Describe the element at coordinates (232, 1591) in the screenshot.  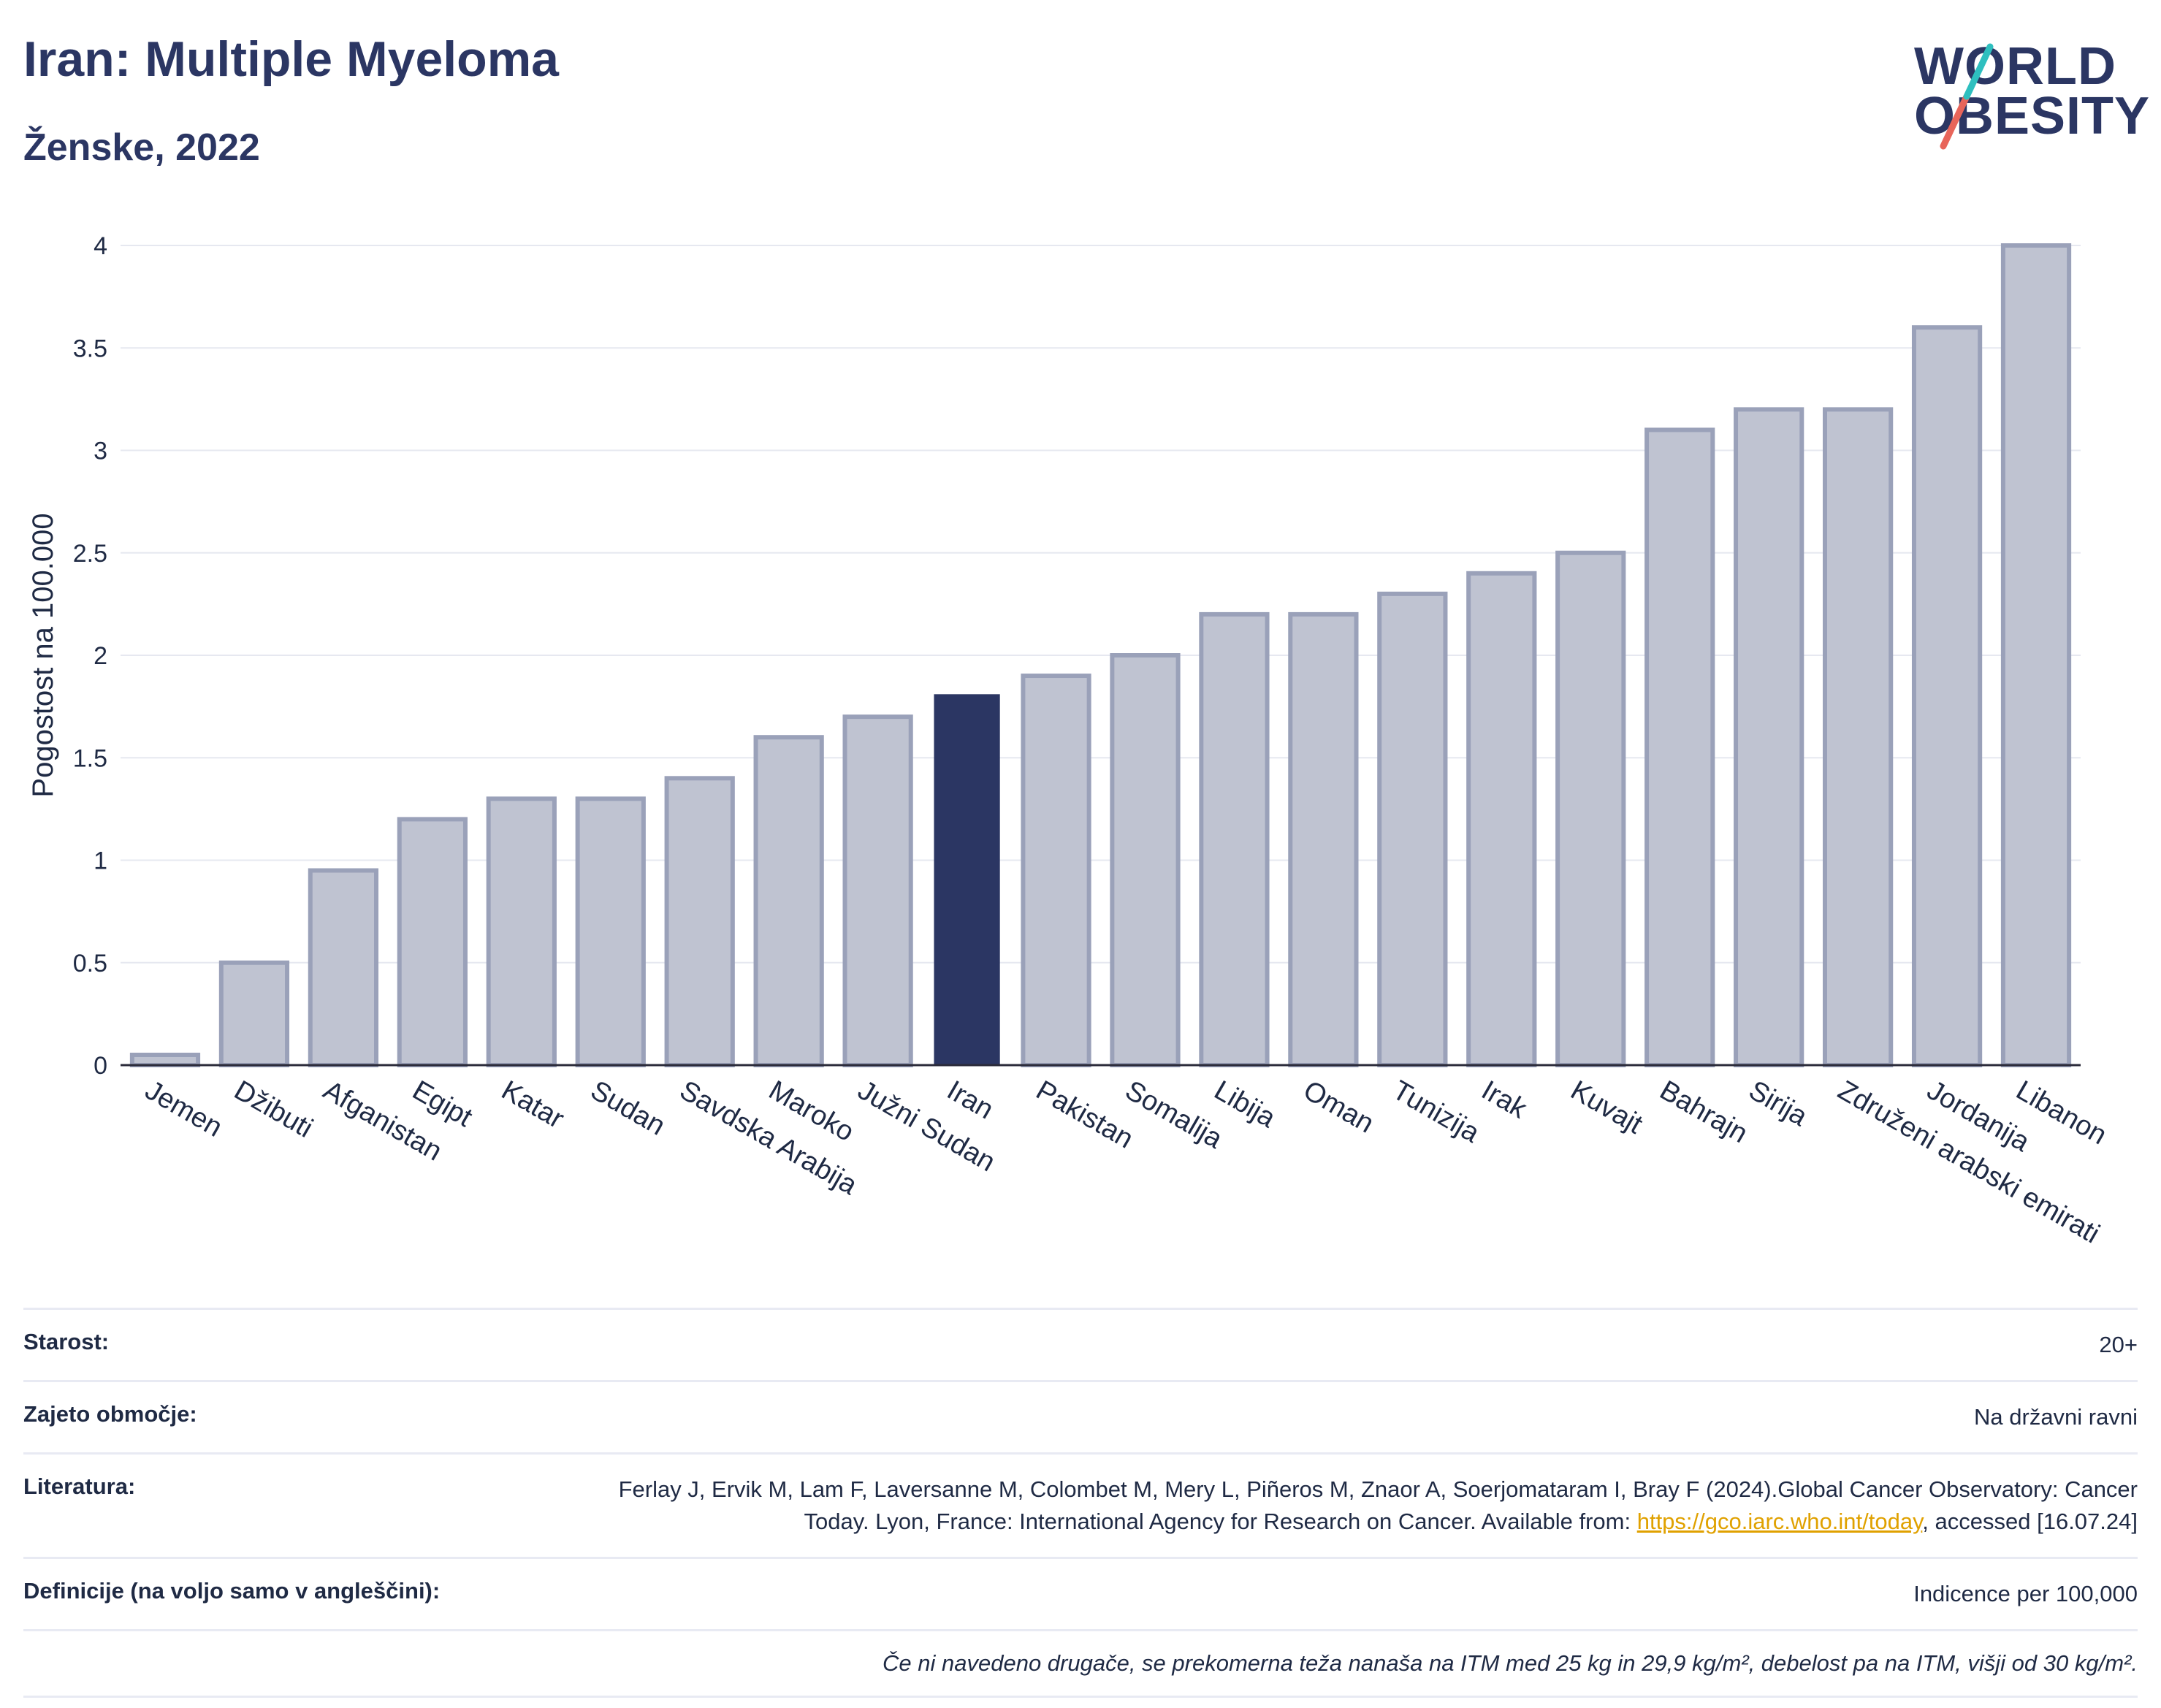
I see `meta-label-definitions: Definicije (na voljo samo v angleščini):` at that location.